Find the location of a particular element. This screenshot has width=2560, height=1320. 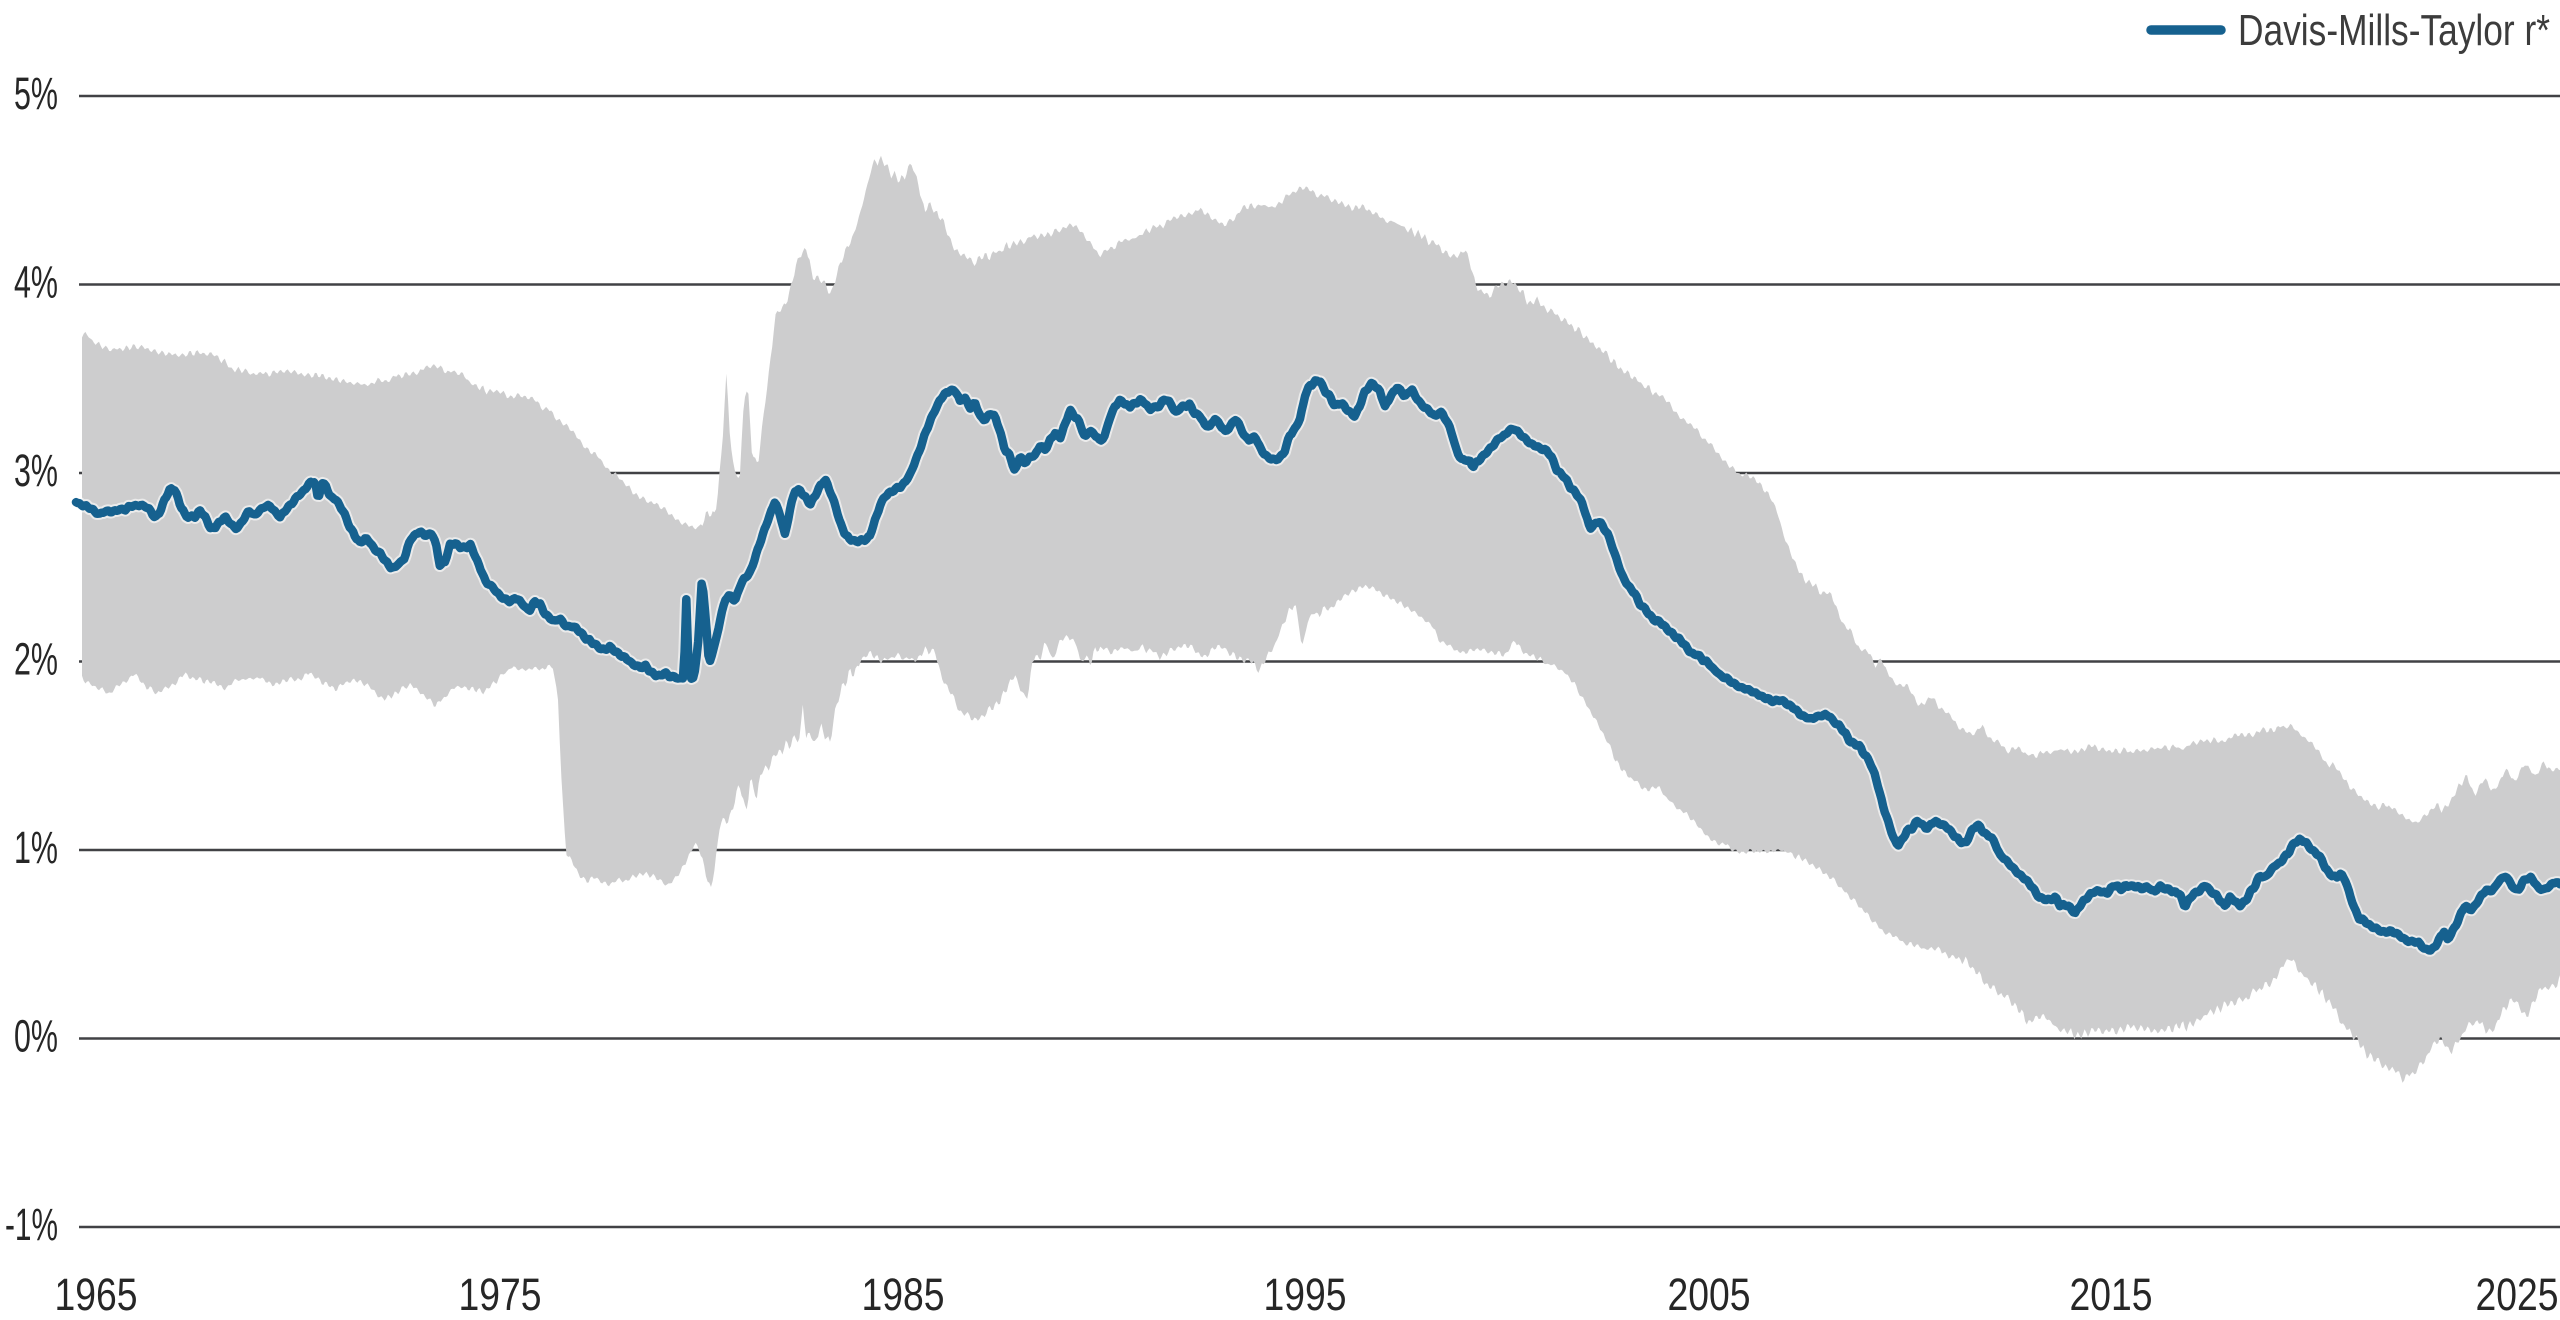

svg-text: 0% is located at coordinates (36, 1036).